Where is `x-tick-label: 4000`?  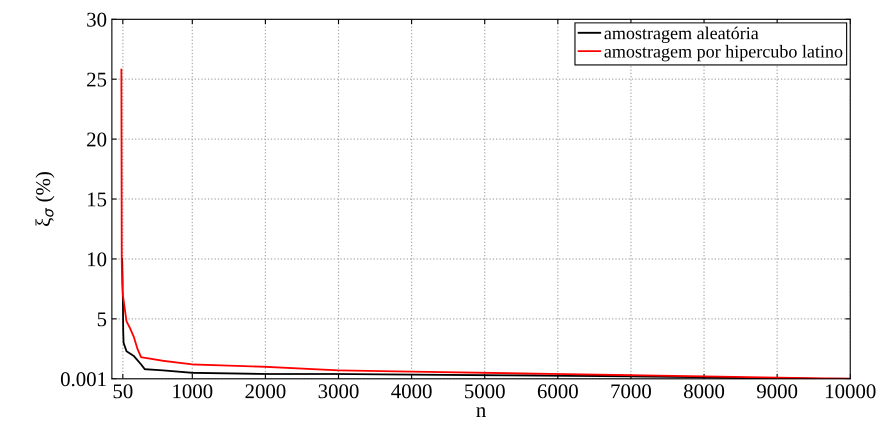 x-tick-label: 4000 is located at coordinates (411, 391).